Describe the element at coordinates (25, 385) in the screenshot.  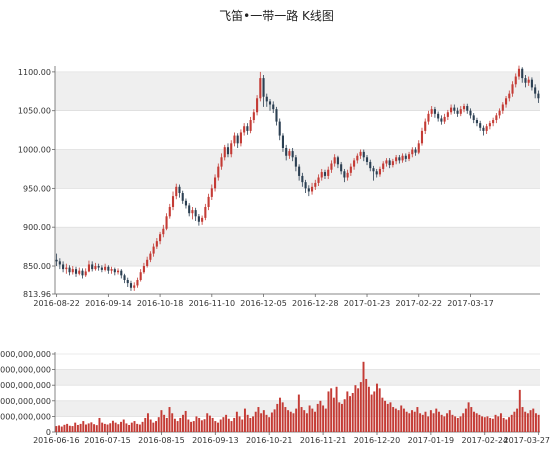
I see `volume-y-tick-label: 3,000,000,000` at that location.